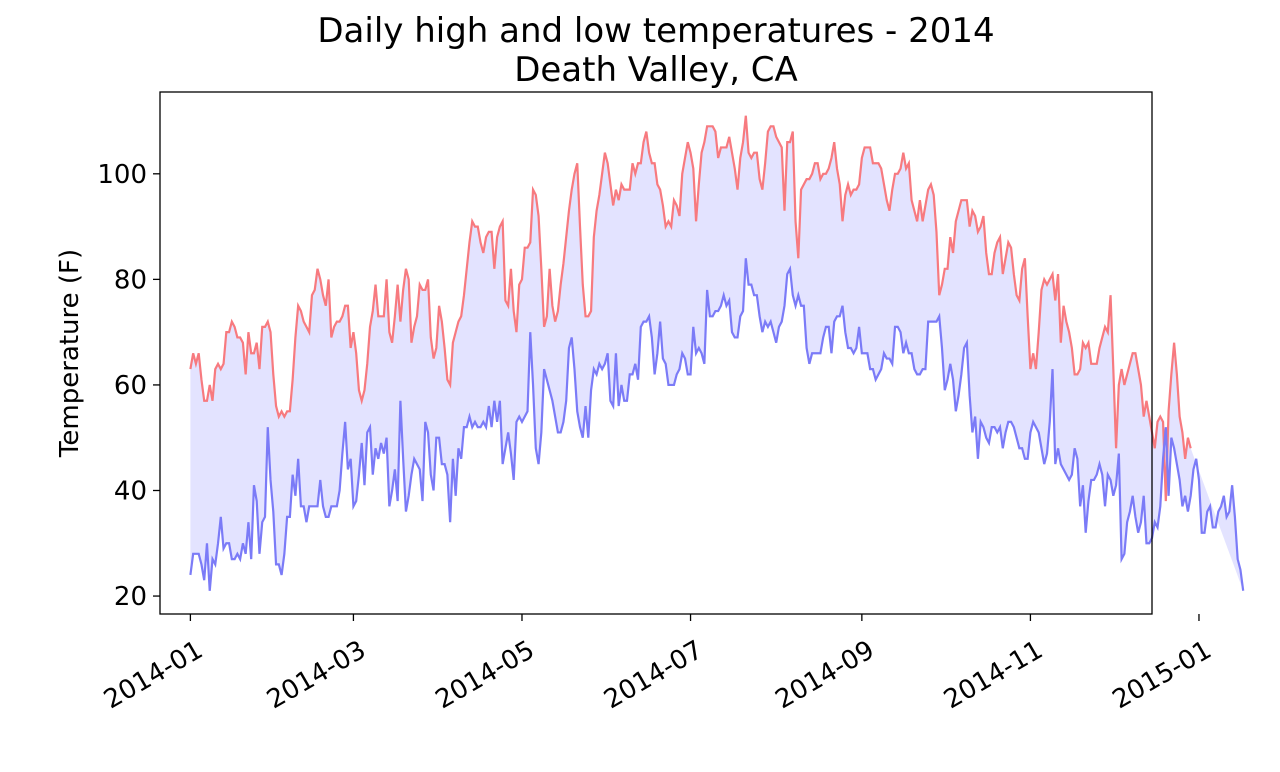 The image size is (1280, 772). Describe the element at coordinates (485, 675) in the screenshot. I see `x-tick-label: 2014-05` at that location.